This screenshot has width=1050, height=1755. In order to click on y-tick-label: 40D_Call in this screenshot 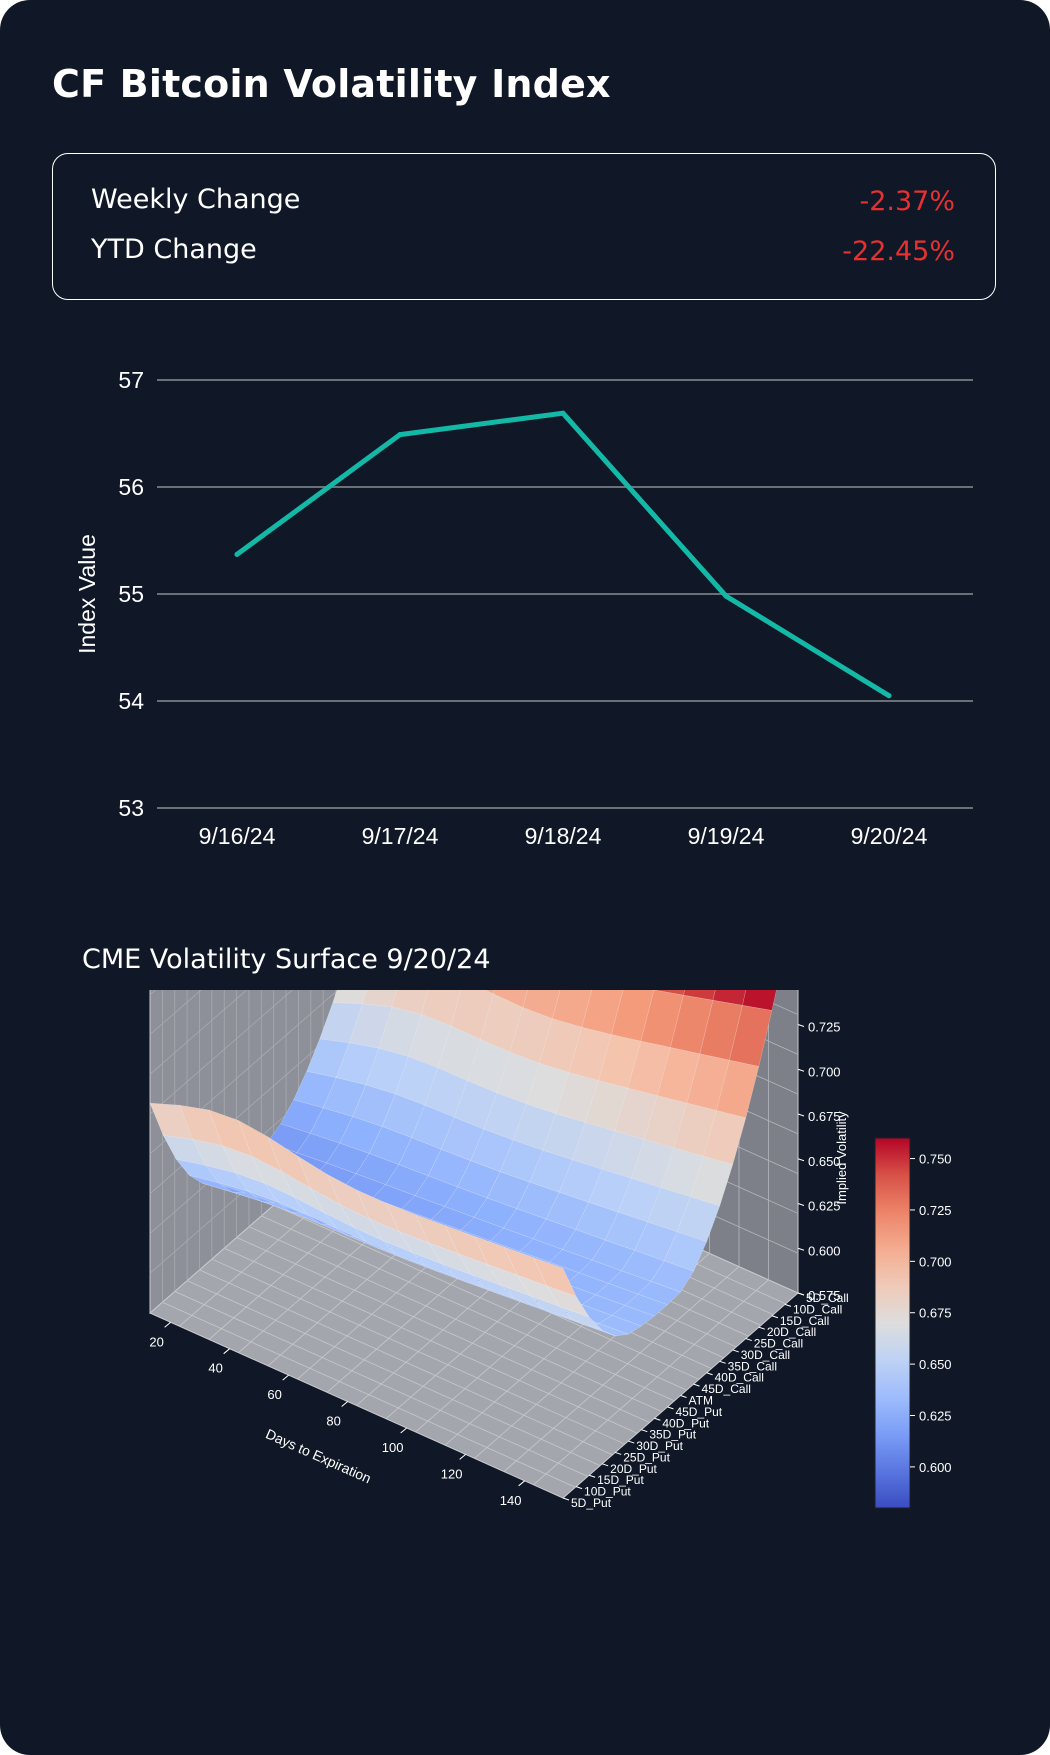, I will do `click(739, 1378)`.